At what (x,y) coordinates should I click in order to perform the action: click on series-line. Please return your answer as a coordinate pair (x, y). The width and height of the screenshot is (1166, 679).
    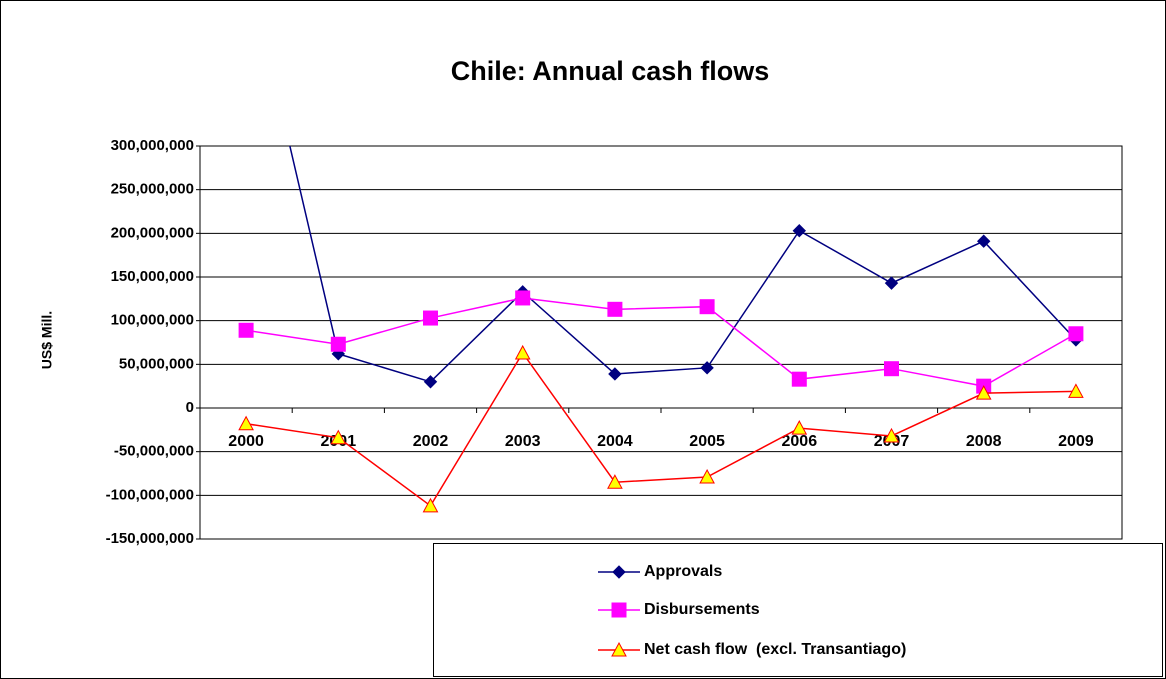
    Looking at the image, I should click on (661, 342).